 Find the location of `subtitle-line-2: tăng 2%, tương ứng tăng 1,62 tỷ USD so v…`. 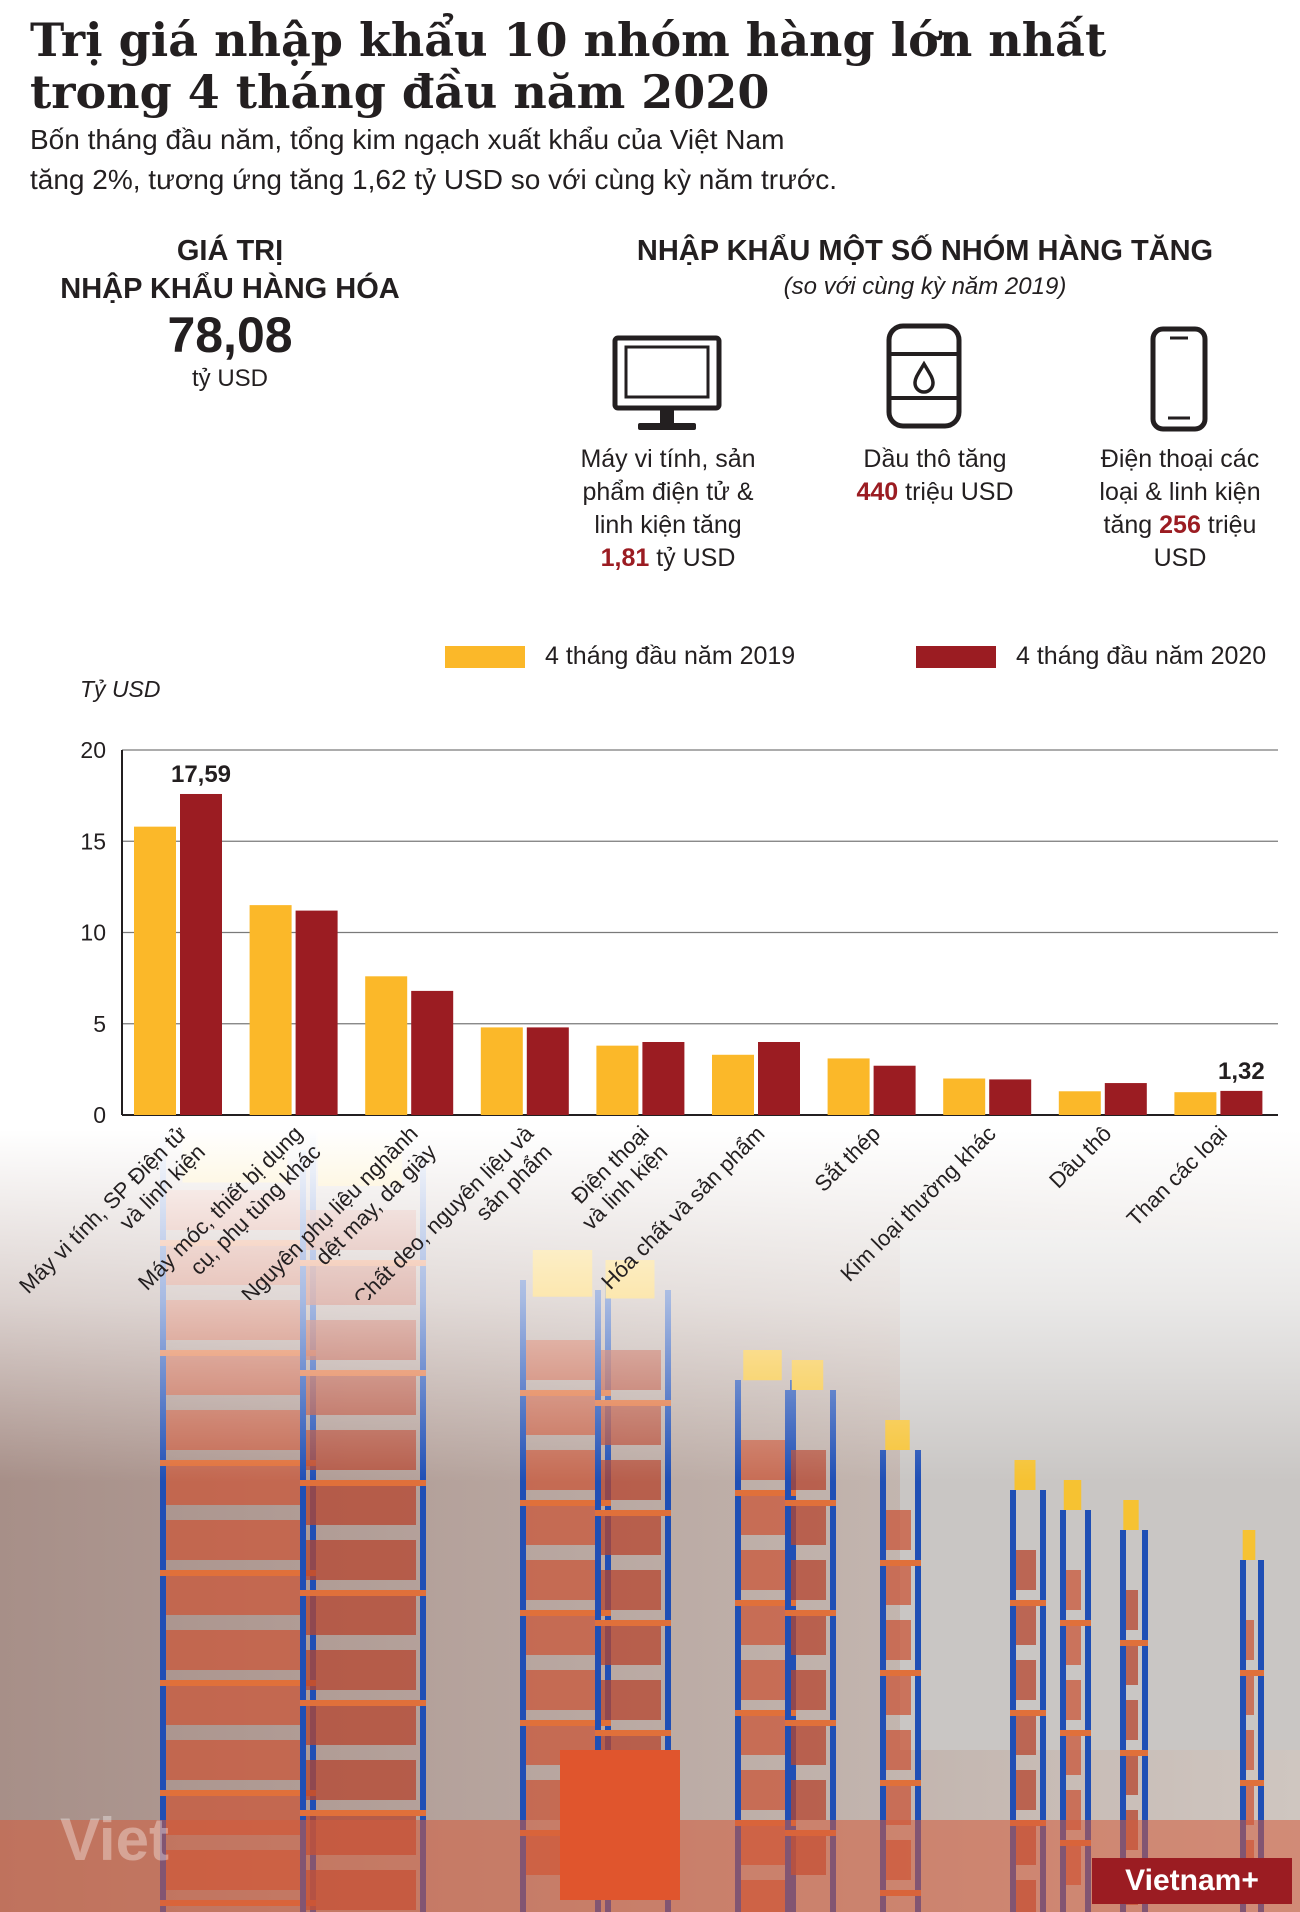

subtitle-line-2: tăng 2%, tương ứng tăng 1,62 tỷ USD so v… is located at coordinates (434, 179).